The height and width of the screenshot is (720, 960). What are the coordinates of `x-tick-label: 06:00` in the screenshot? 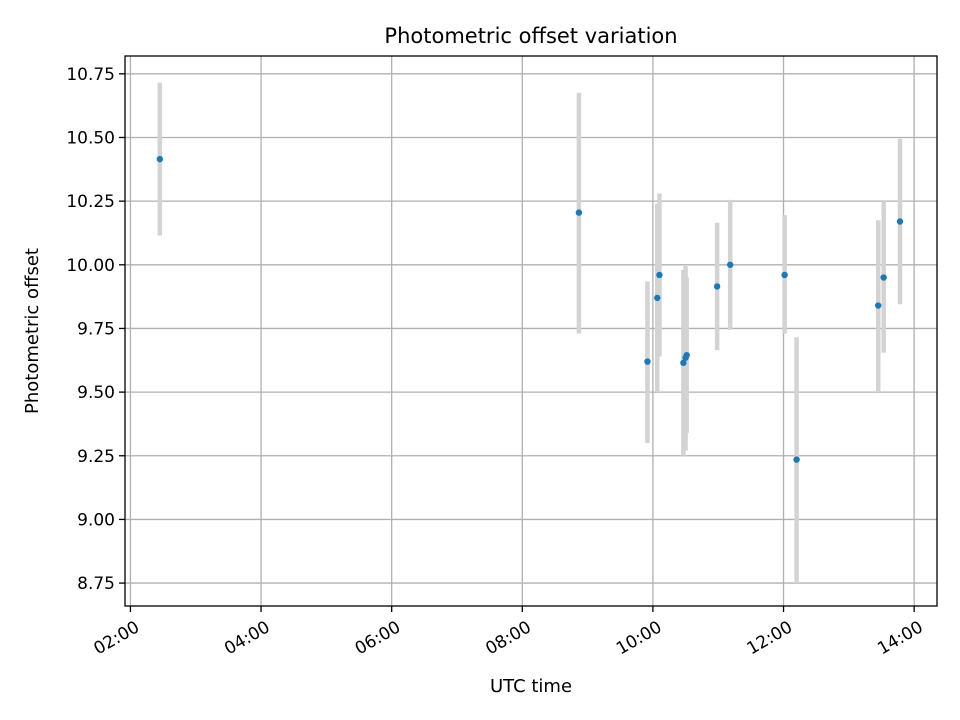 It's located at (378, 638).